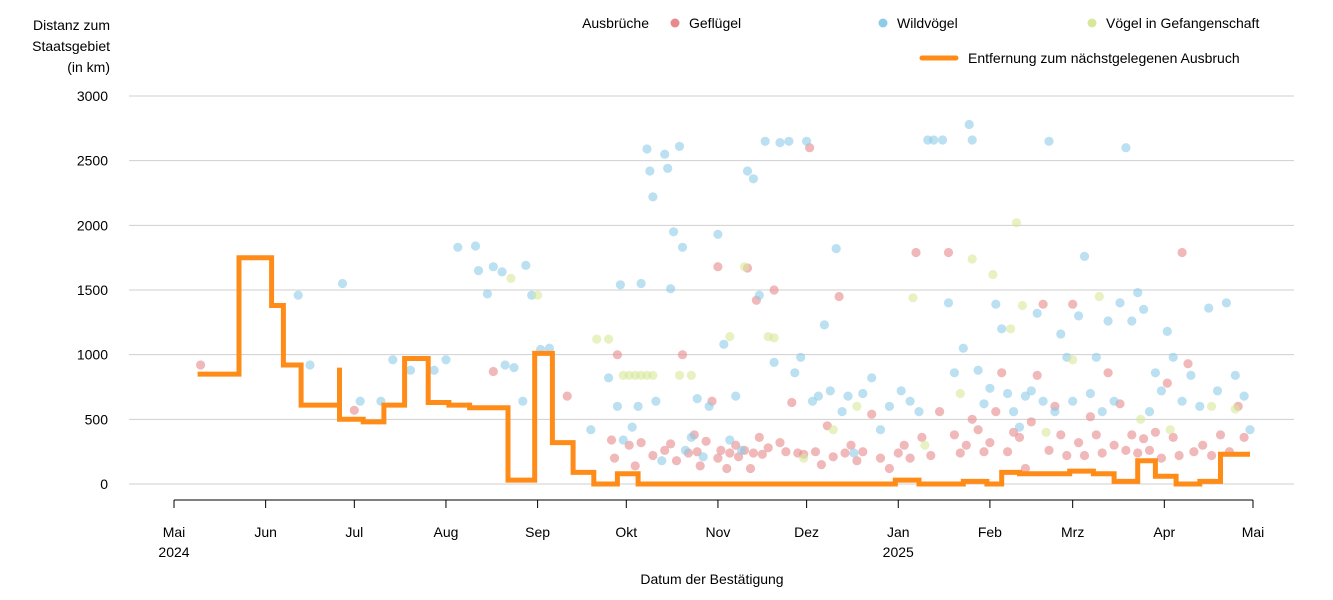  What do you see at coordinates (97, 419) in the screenshot?
I see `y-tick-label: 500` at bounding box center [97, 419].